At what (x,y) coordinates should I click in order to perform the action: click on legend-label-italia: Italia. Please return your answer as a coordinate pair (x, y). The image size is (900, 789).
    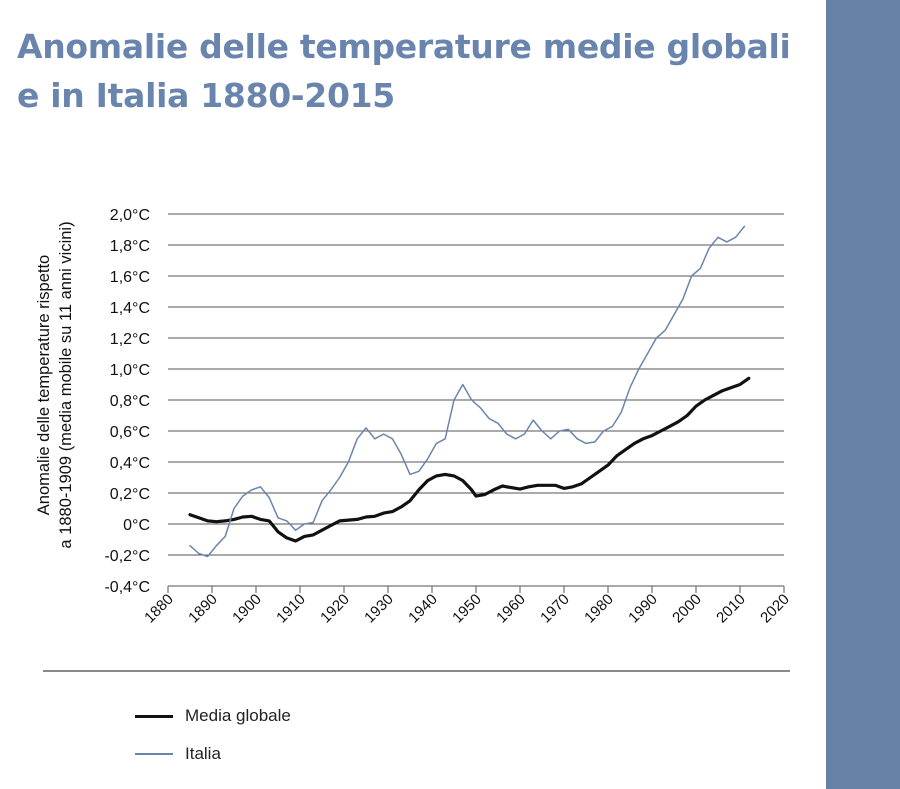
    Looking at the image, I should click on (203, 753).